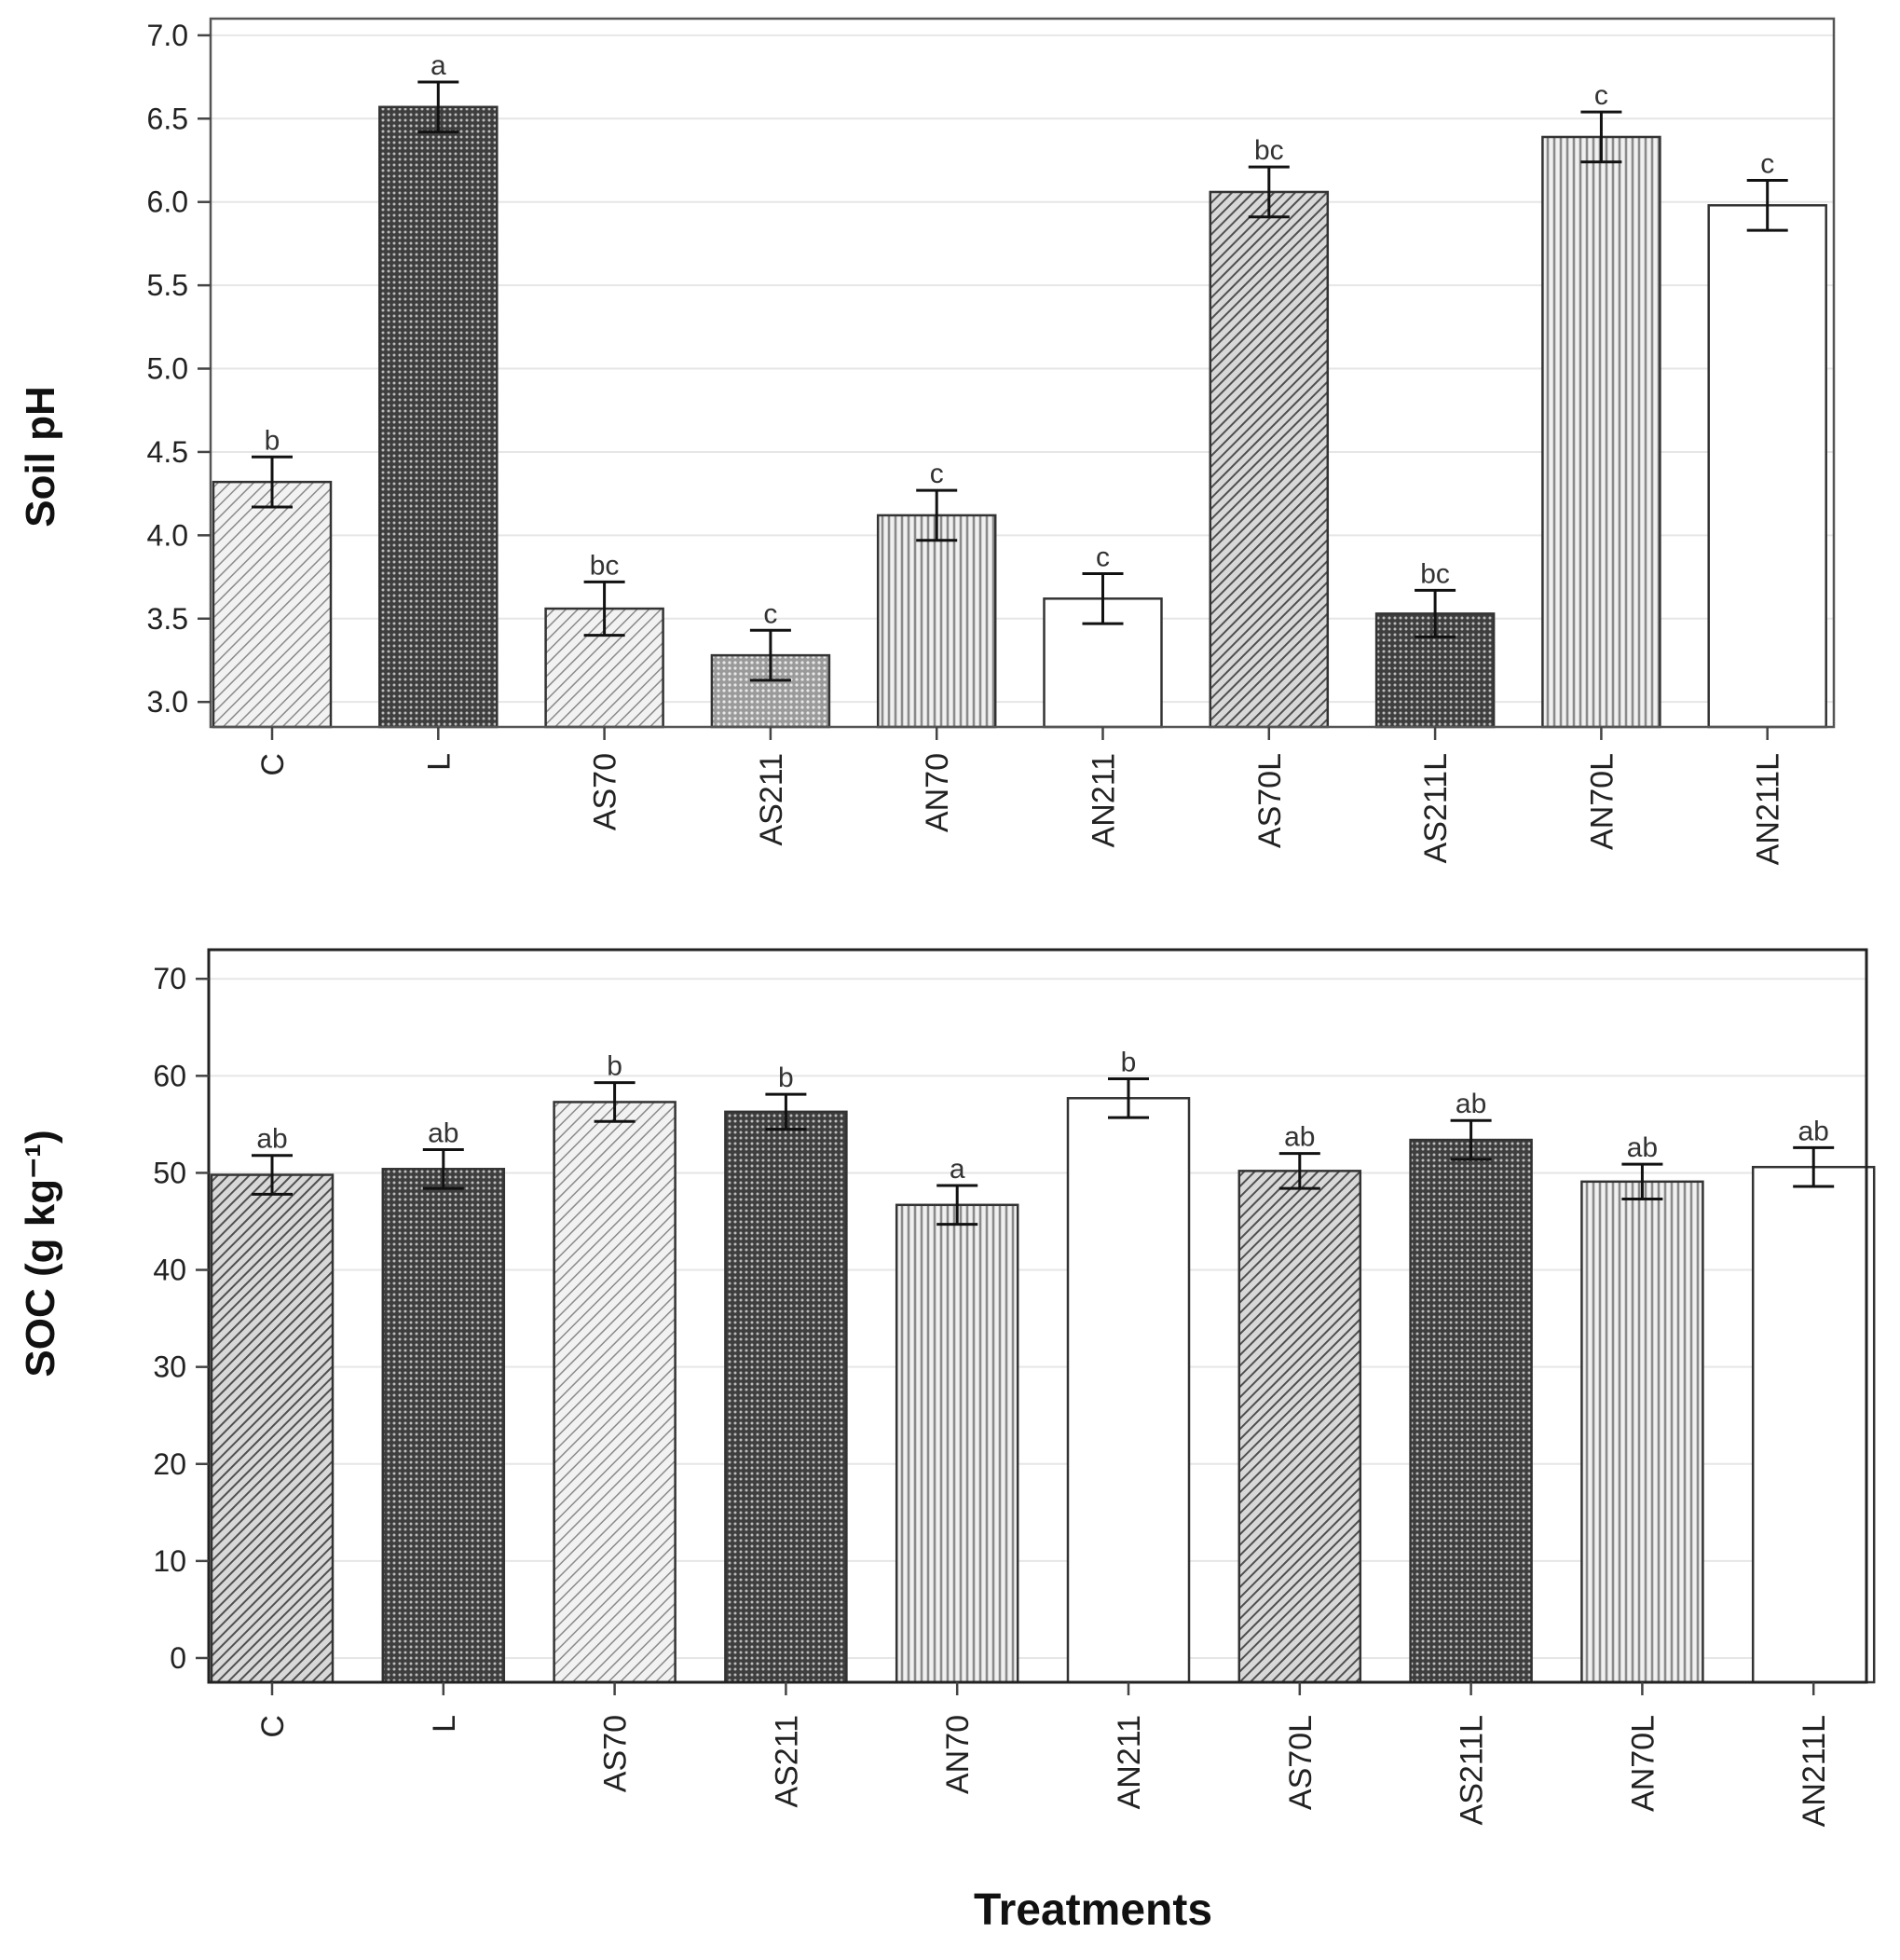  Describe the element at coordinates (1269, 150) in the screenshot. I see `ph-sig-letter-as70l: bc` at that location.